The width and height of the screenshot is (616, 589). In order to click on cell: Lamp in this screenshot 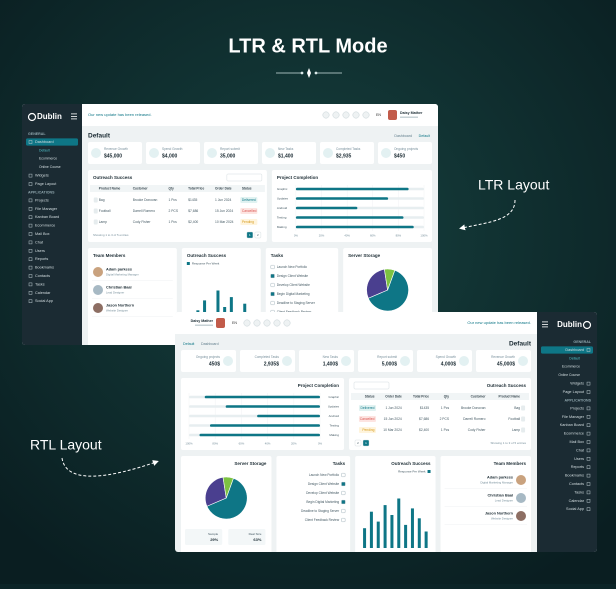, I will do `click(103, 222)`.